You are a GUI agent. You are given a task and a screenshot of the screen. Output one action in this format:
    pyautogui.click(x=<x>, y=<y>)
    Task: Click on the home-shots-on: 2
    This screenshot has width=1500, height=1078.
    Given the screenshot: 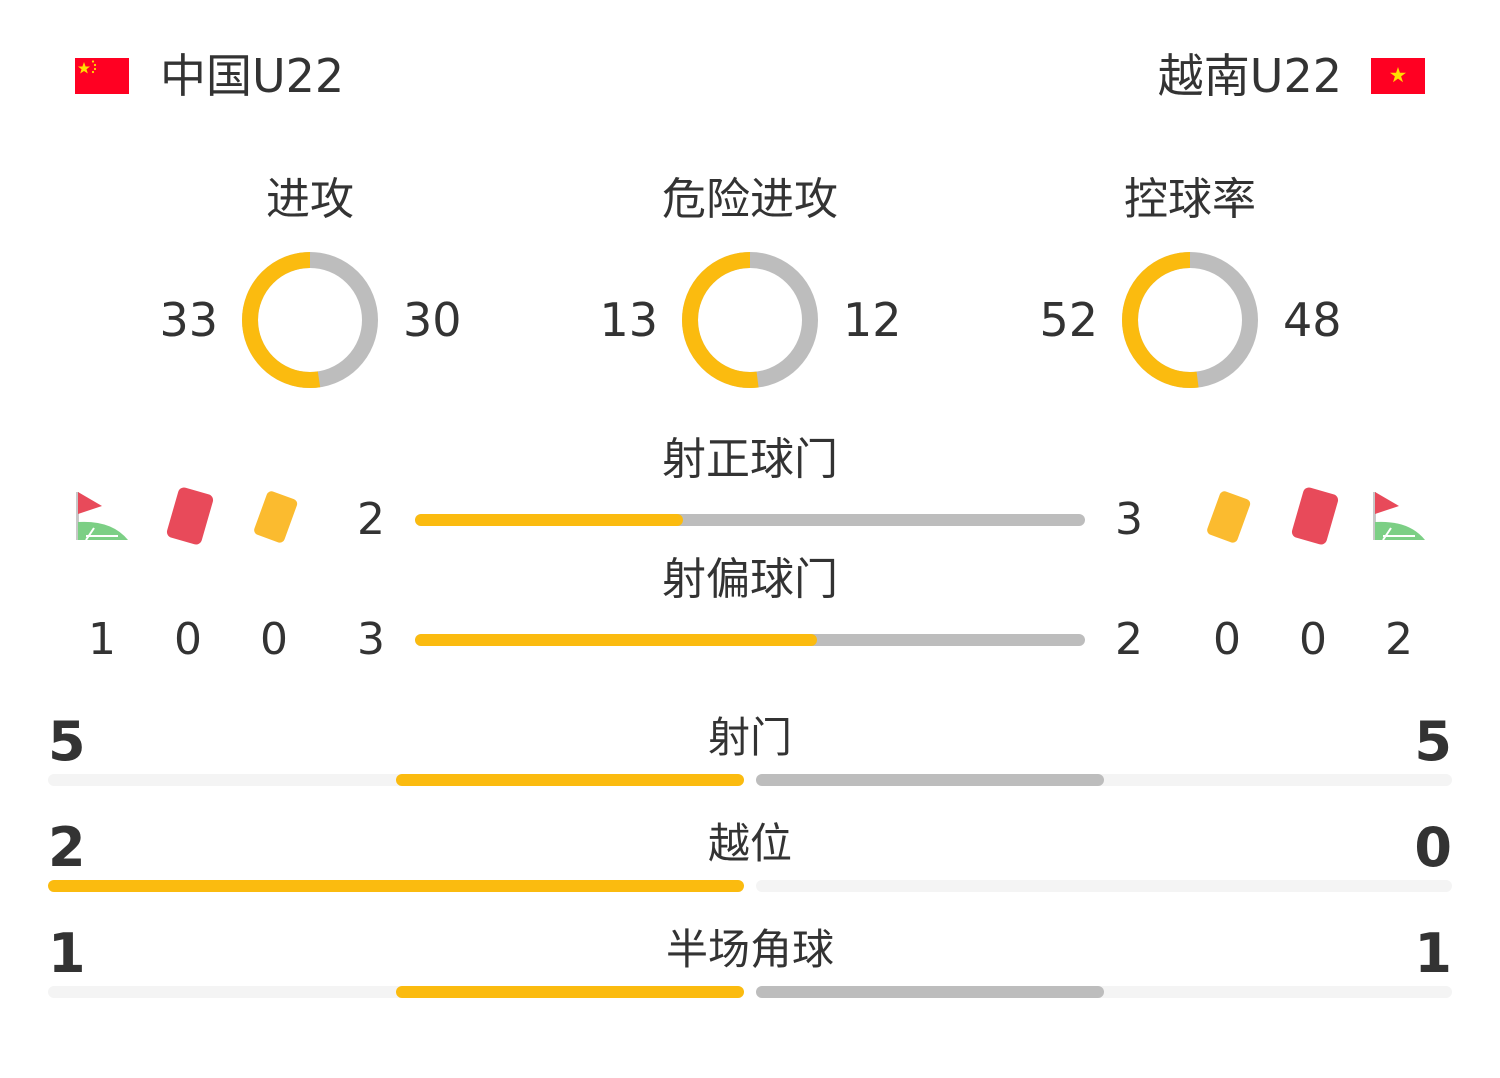 What is the action you would take?
    pyautogui.click(x=371, y=519)
    